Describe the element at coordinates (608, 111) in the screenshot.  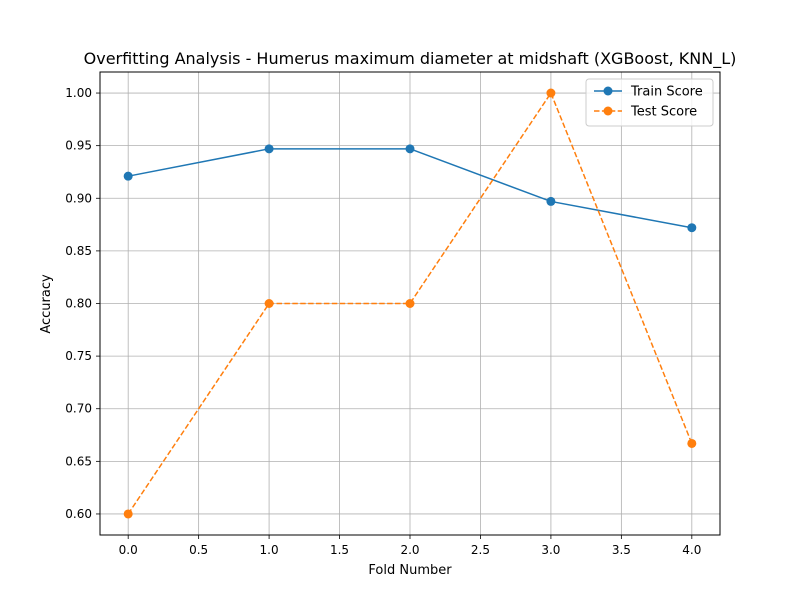
I see `legend-test-score-marker` at that location.